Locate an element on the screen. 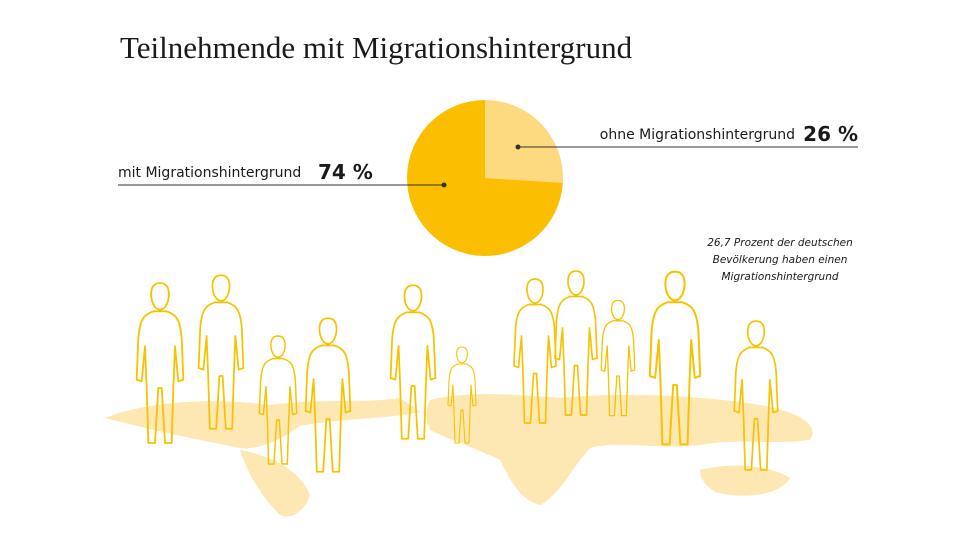 The width and height of the screenshot is (960, 540). slice-label: mit Migrationshintergrund is located at coordinates (209, 173).